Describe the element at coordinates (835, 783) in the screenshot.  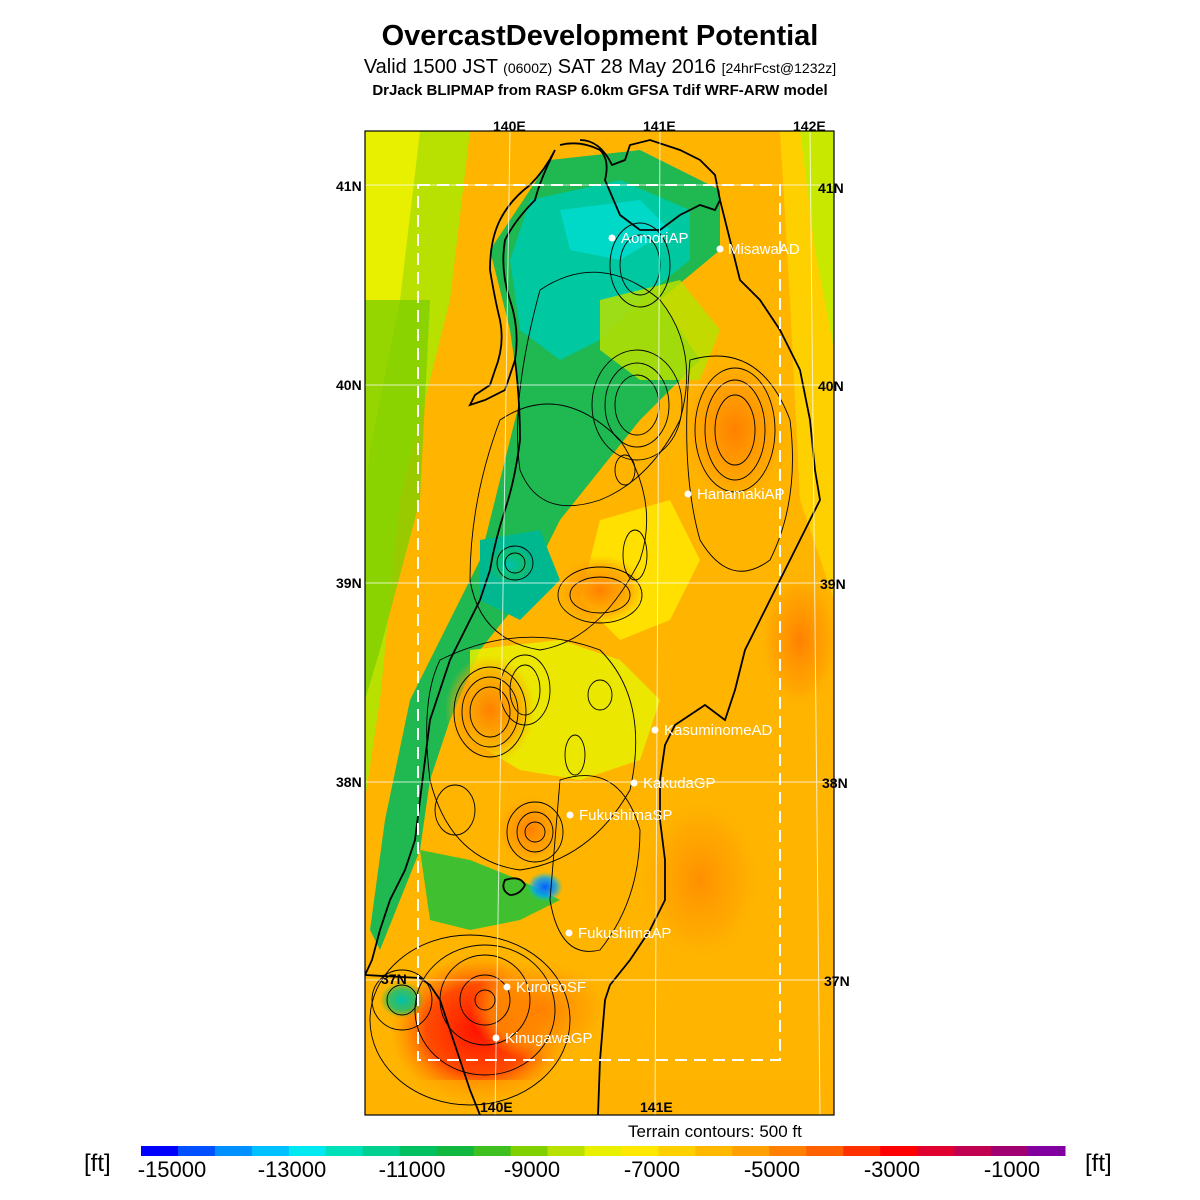
I see `lat-label-right: 38N` at that location.